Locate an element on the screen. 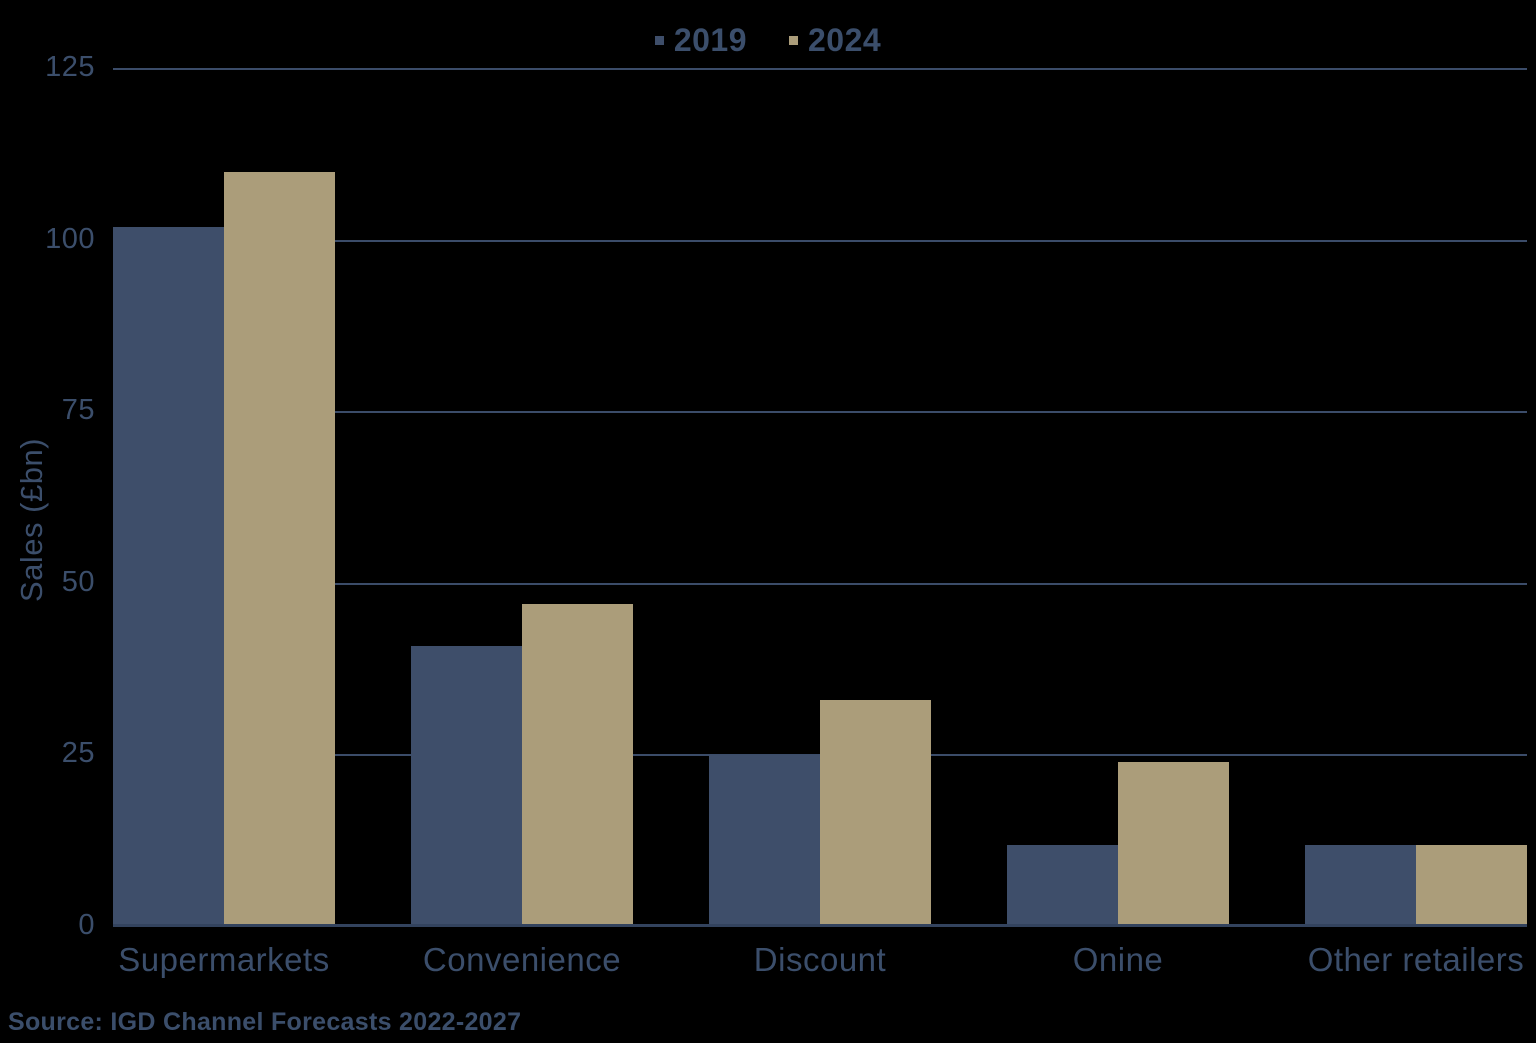  bar-2024-supermarkets is located at coordinates (279, 549).